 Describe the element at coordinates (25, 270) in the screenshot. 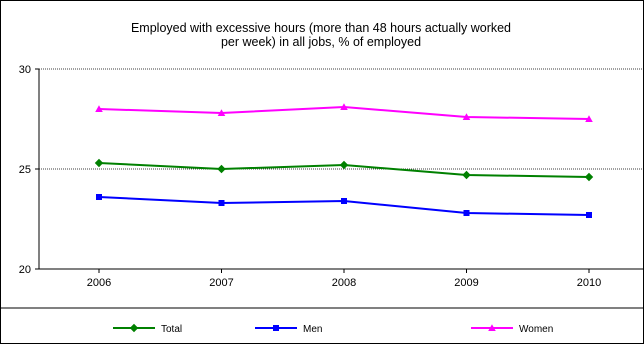

I see `y-tick-label: 20` at that location.